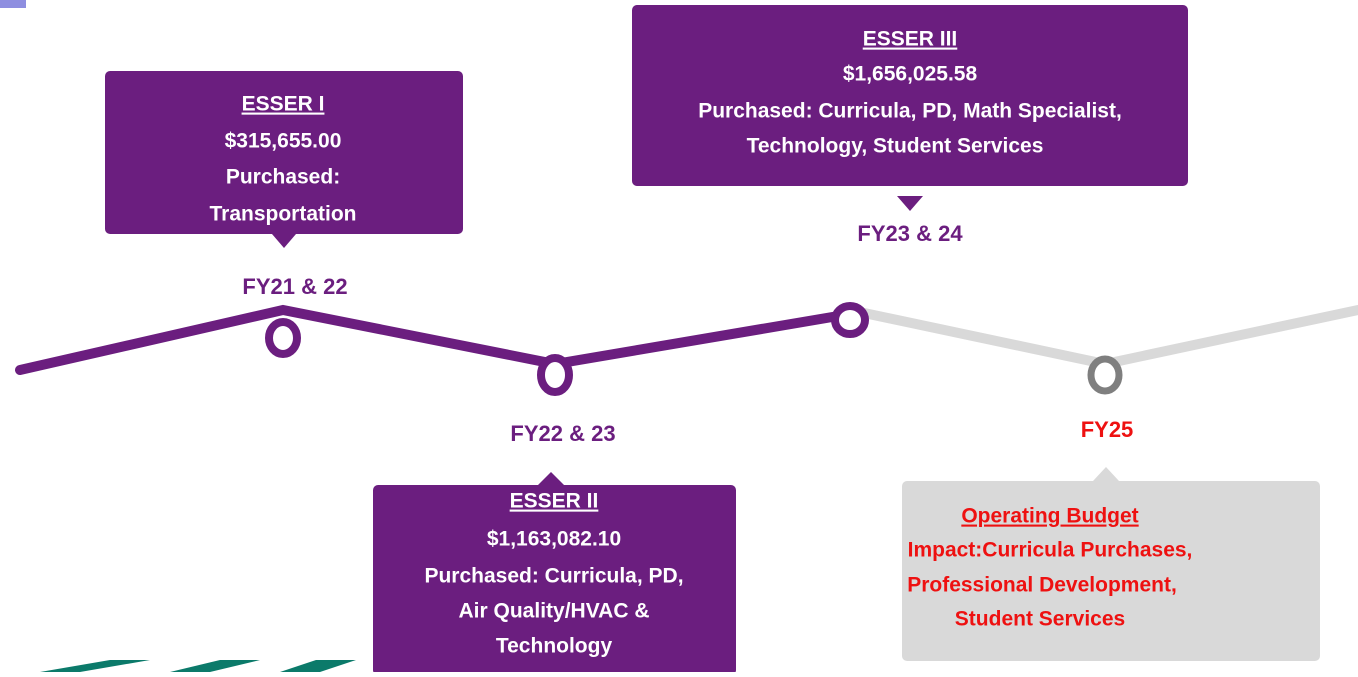 The image size is (1358, 677). I want to click on box-line: Purchased: Curricula, PD,, so click(553, 576).